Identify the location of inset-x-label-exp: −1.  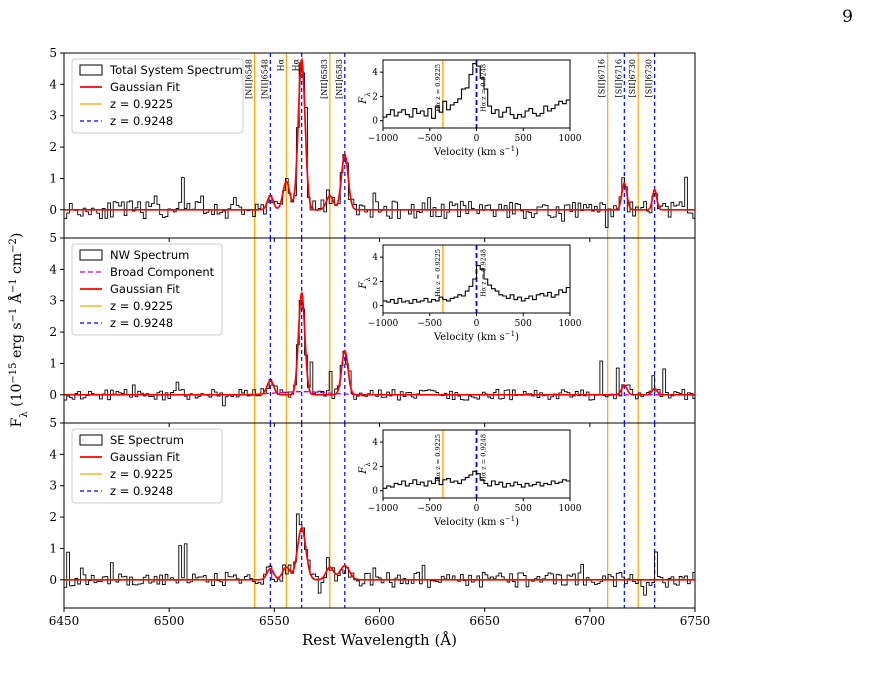
(510, 334).